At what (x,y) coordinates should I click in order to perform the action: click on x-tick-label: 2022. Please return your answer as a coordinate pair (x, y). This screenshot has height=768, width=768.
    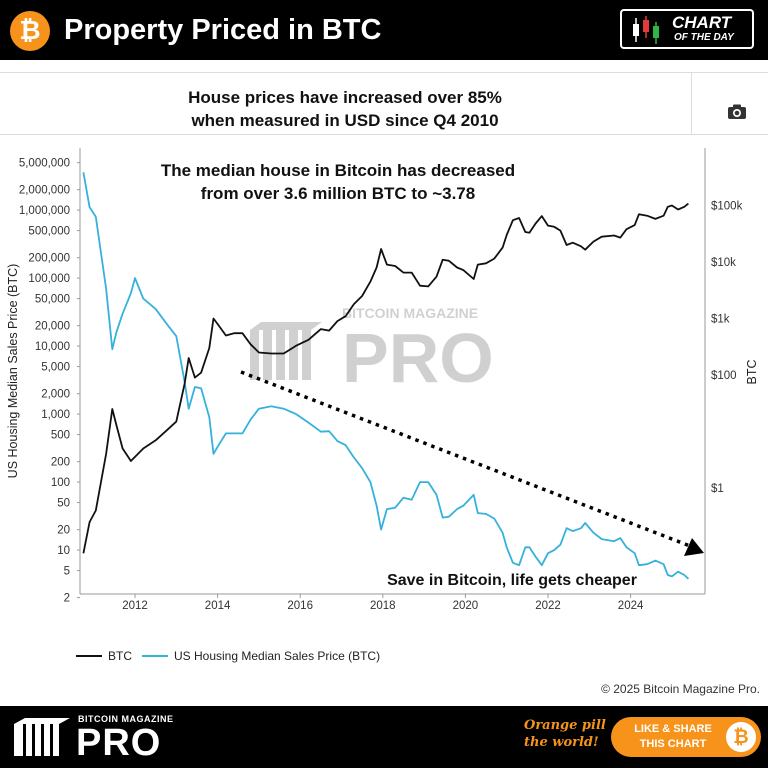
    Looking at the image, I should click on (548, 606).